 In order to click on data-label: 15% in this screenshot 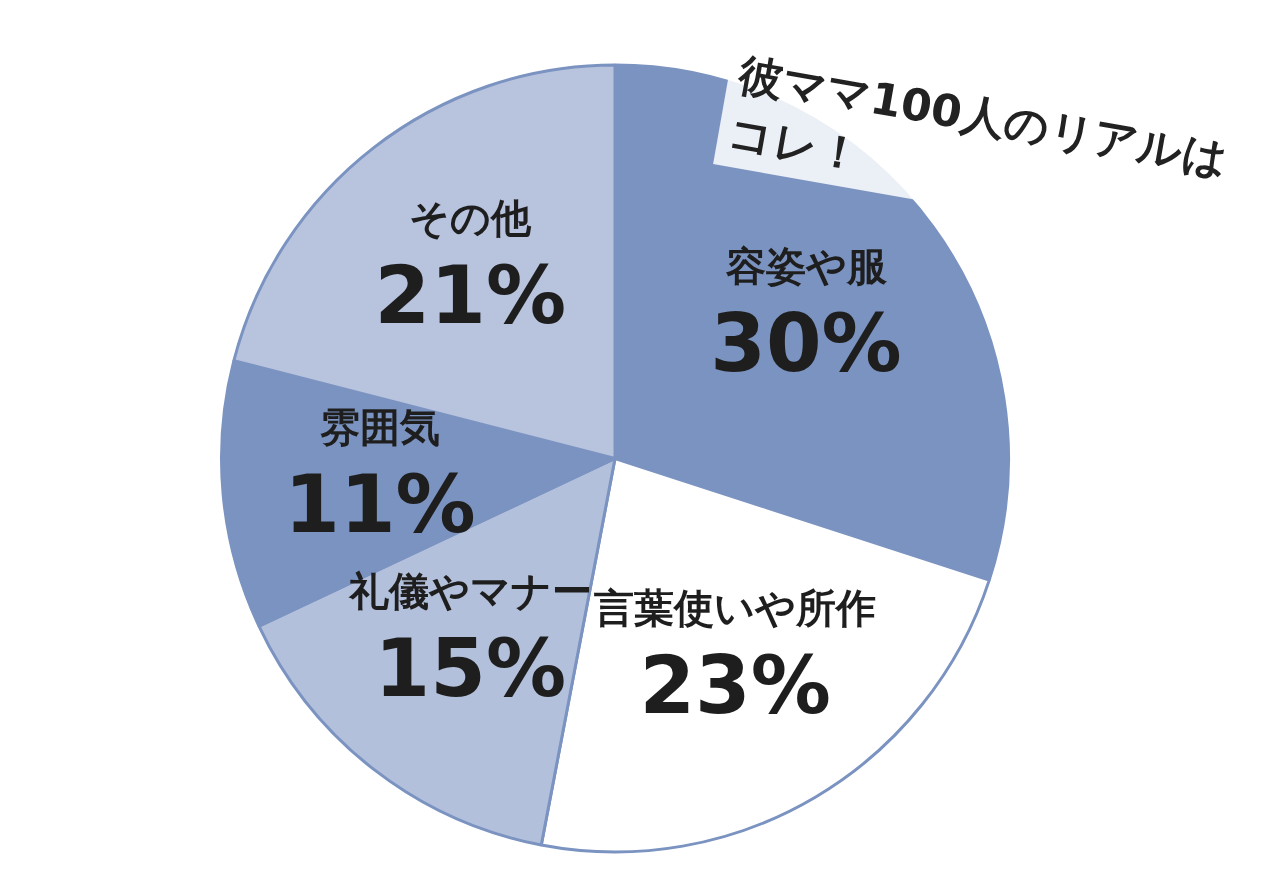, I will do `click(470, 668)`.